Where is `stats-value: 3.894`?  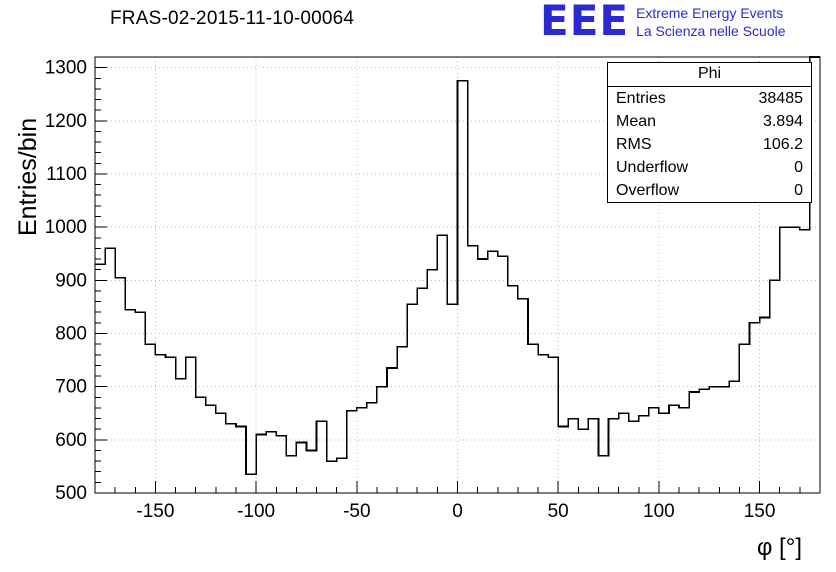
stats-value: 3.894 is located at coordinates (782, 121).